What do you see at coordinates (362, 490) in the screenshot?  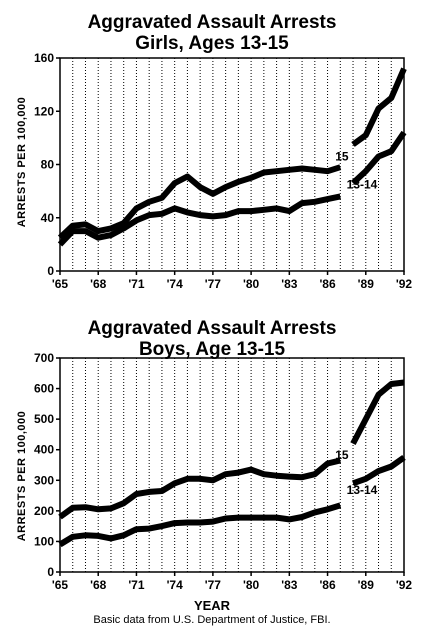 I see `chart2-series-13-14-label: 13-14` at bounding box center [362, 490].